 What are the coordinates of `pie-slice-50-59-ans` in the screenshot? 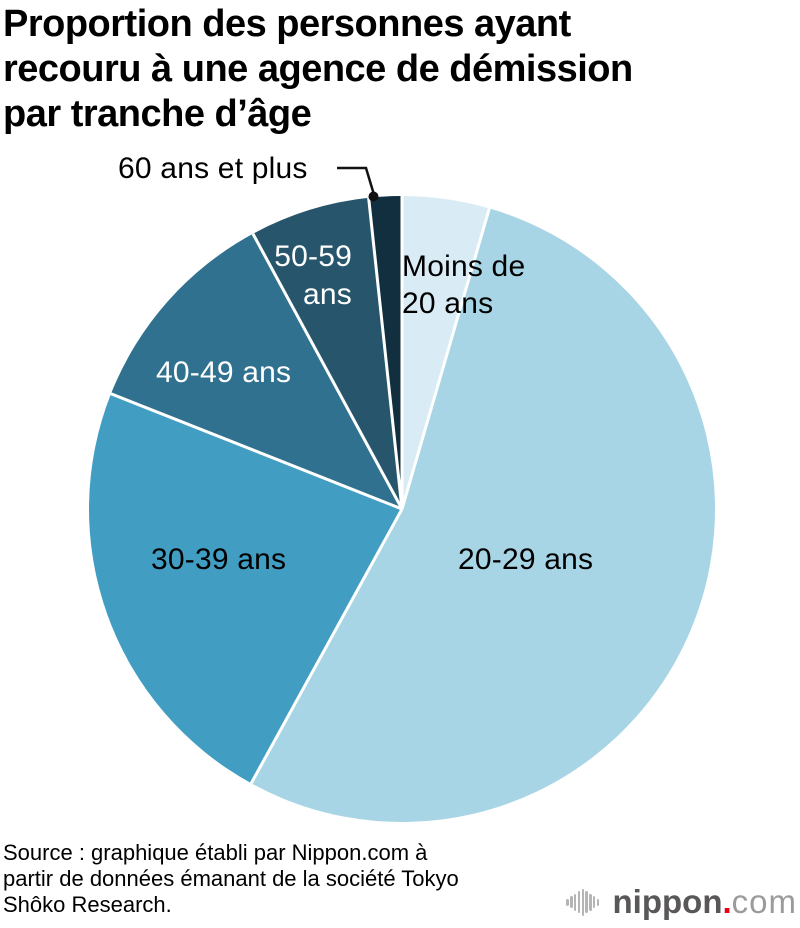 It's located at (327, 353).